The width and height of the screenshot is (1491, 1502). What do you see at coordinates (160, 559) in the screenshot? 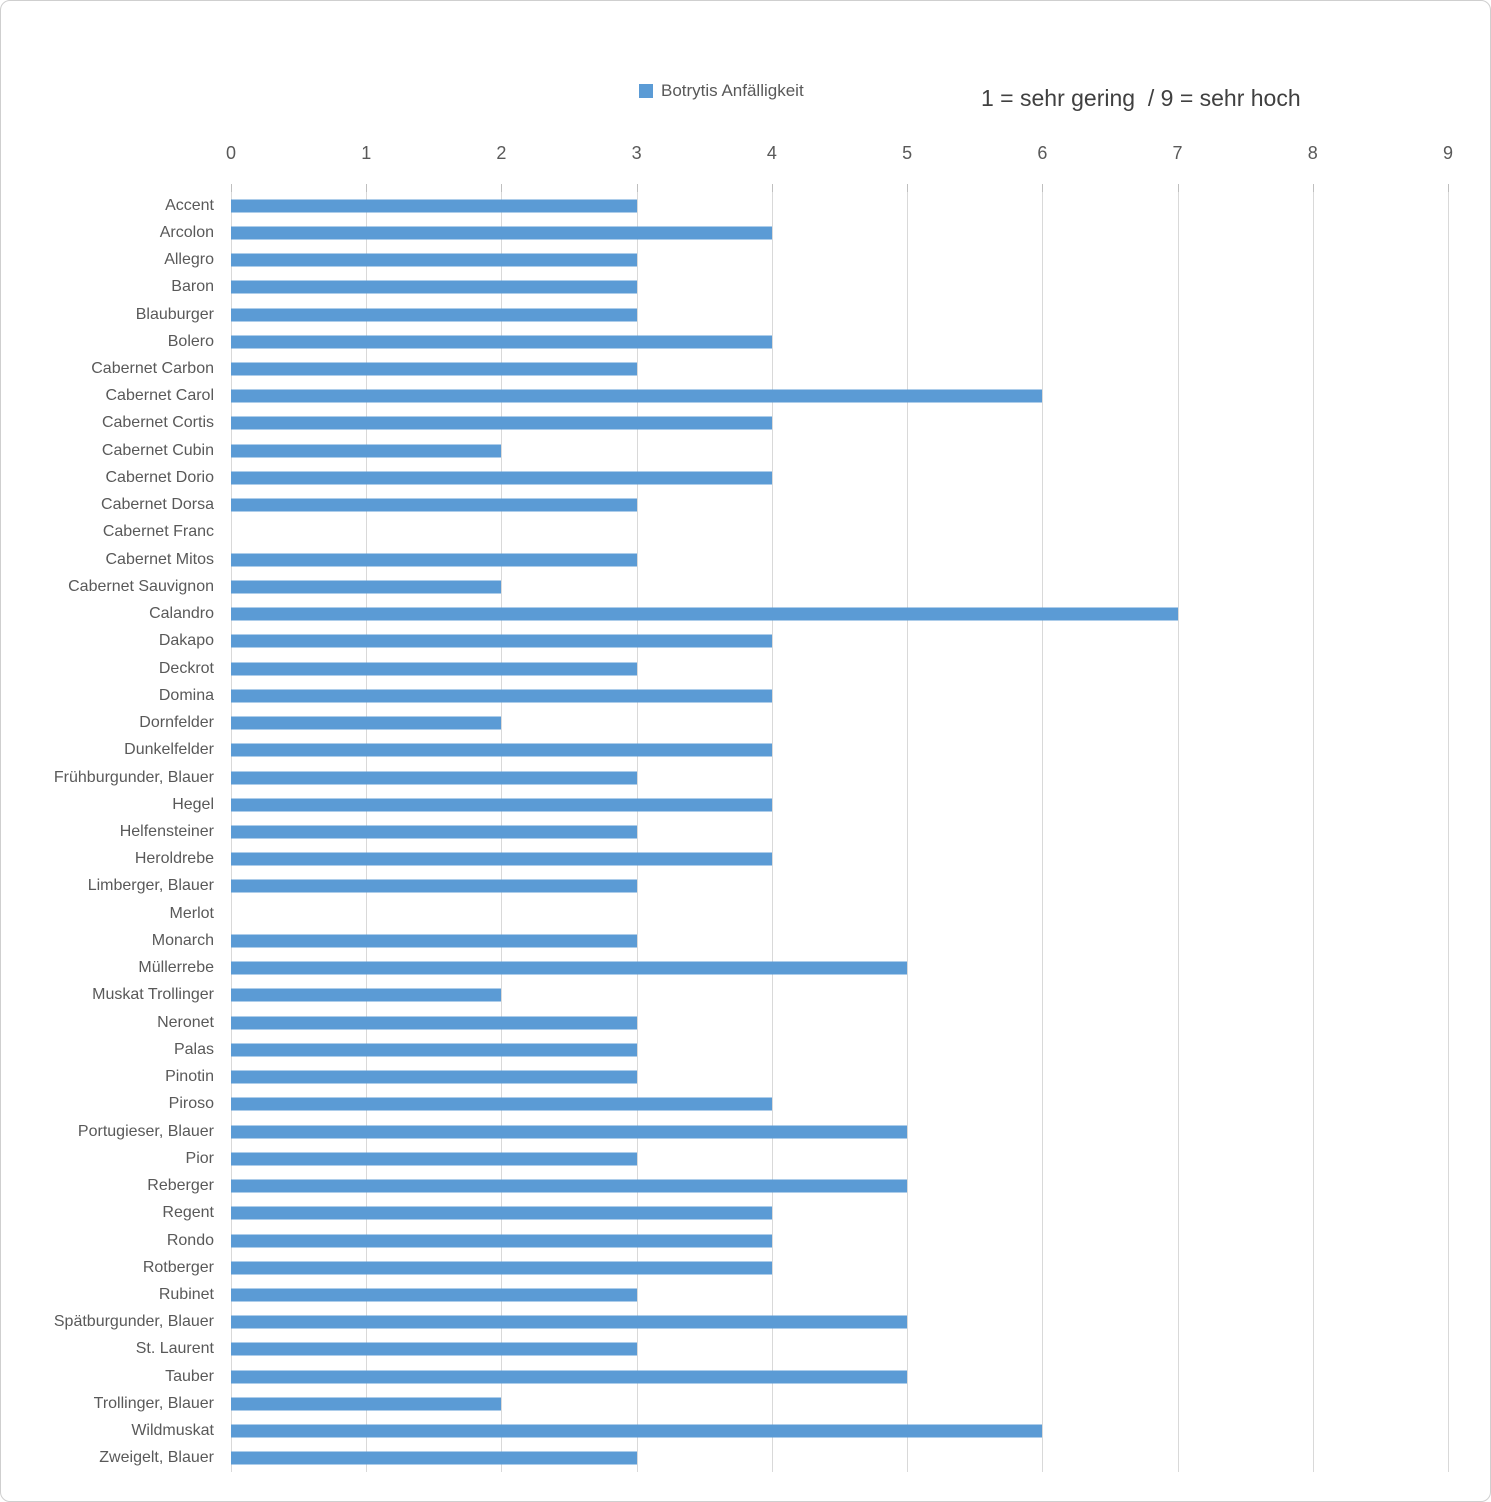
I see `category-label: Cabernet Mitos` at bounding box center [160, 559].